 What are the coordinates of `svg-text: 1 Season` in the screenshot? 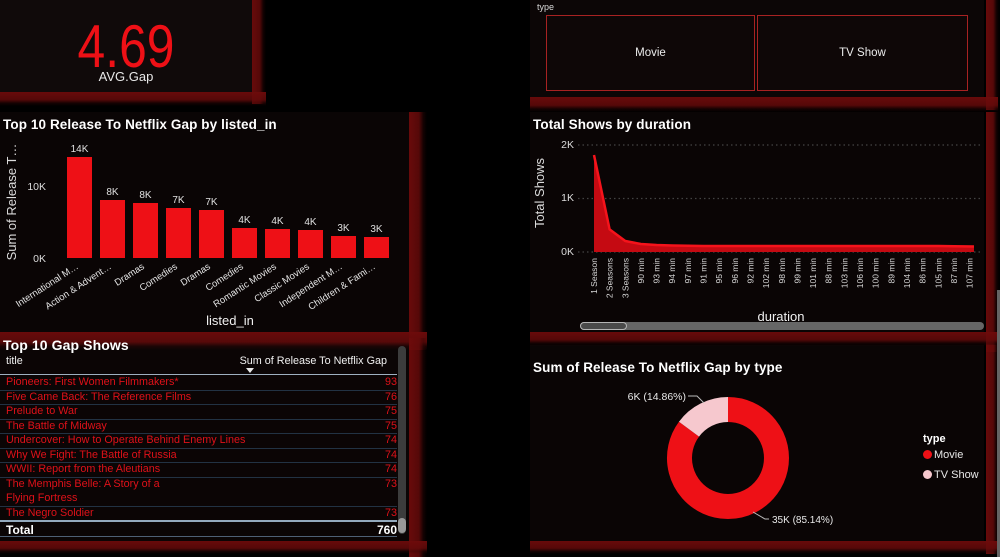 It's located at (594, 276).